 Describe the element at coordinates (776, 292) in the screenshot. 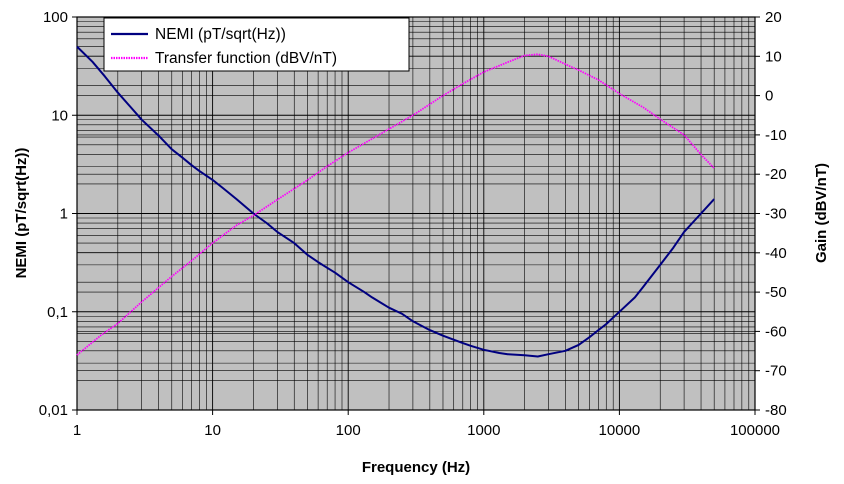

I see `y-right-tick-label: -50` at that location.